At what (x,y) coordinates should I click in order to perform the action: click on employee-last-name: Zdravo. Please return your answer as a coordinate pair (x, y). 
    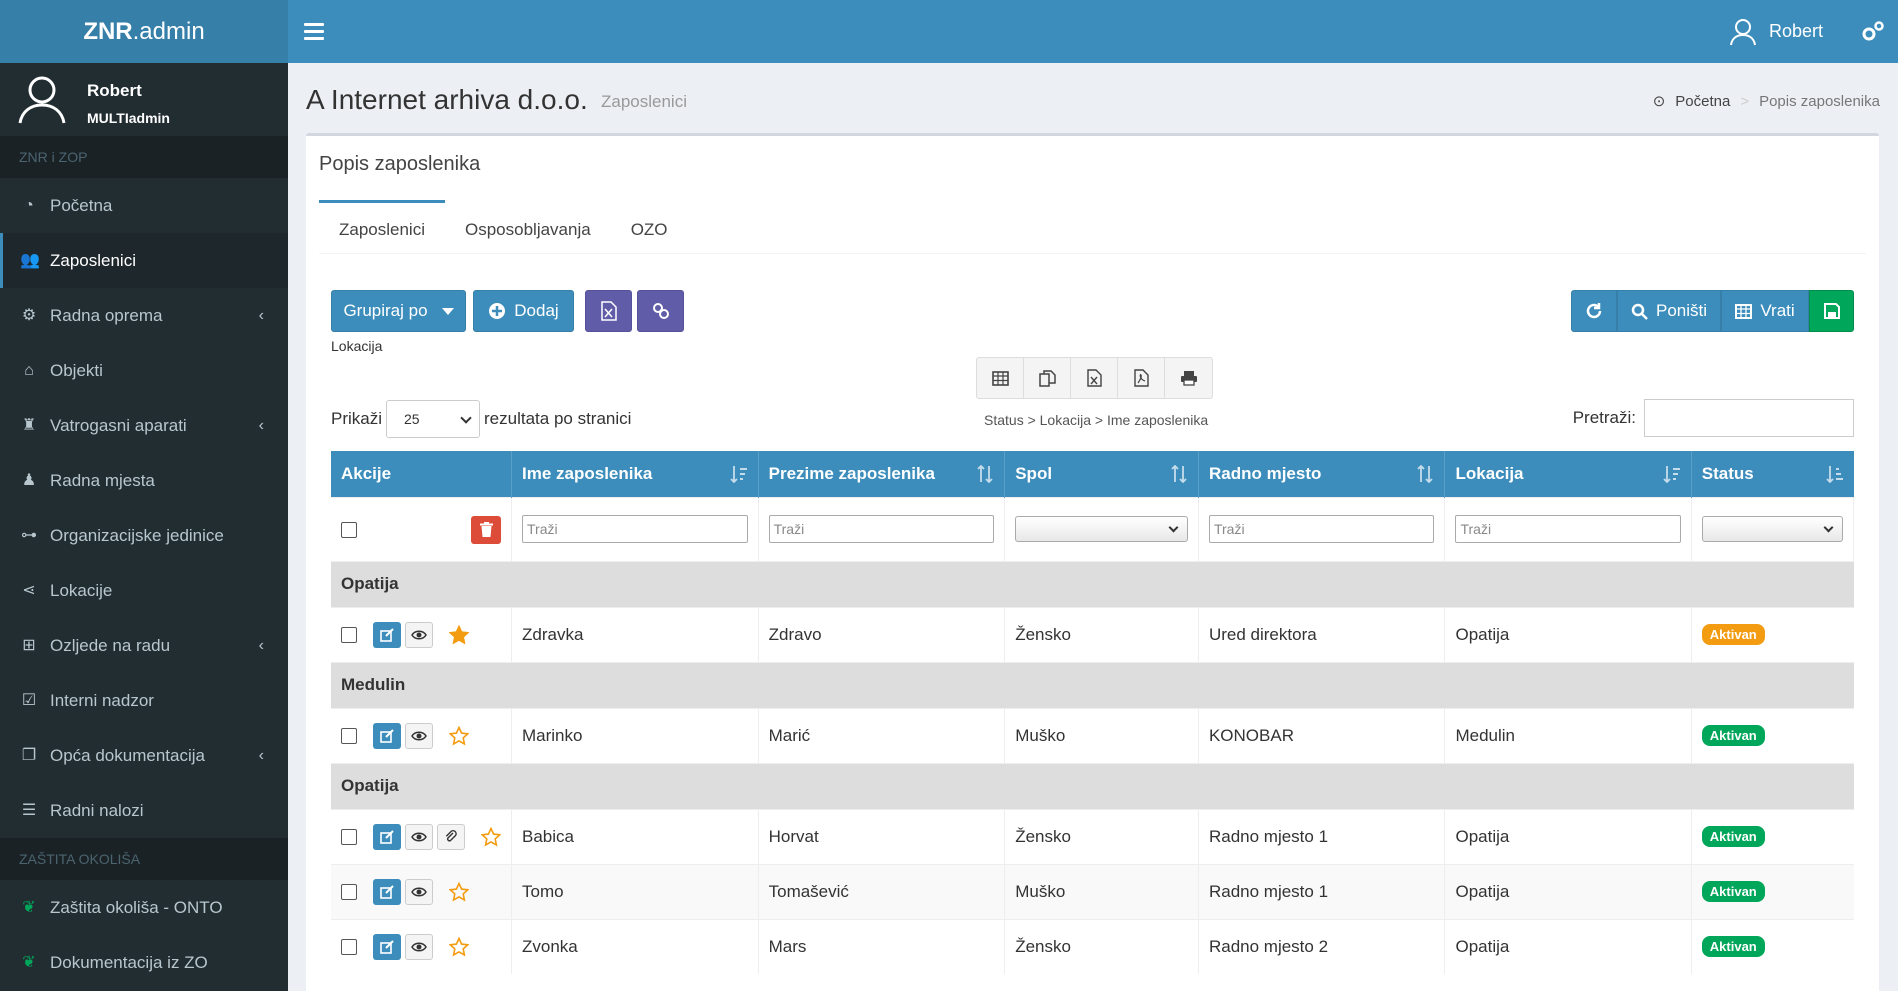
    Looking at the image, I should click on (882, 634).